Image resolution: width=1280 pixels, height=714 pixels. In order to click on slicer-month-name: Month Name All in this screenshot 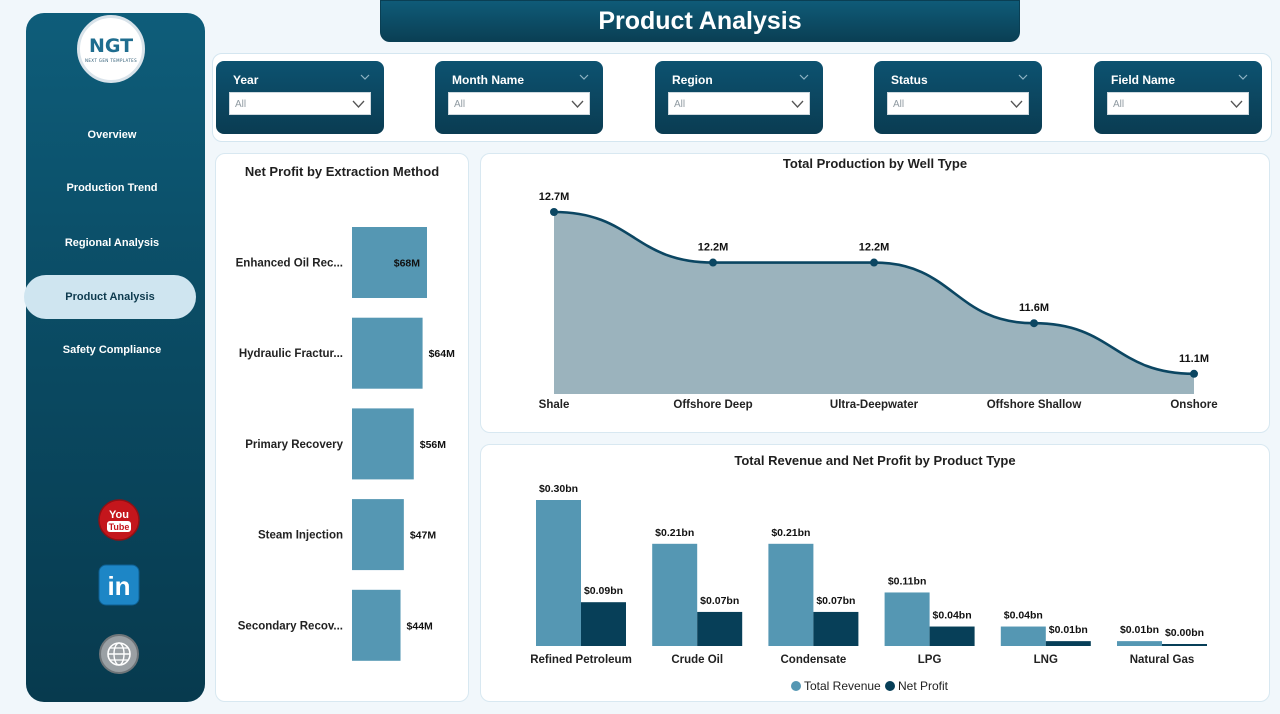, I will do `click(519, 97)`.